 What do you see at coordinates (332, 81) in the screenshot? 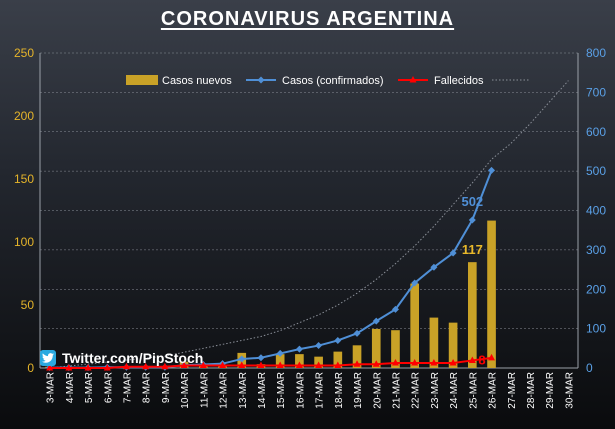
I see `legend-label: Casos (confirmados)` at bounding box center [332, 81].